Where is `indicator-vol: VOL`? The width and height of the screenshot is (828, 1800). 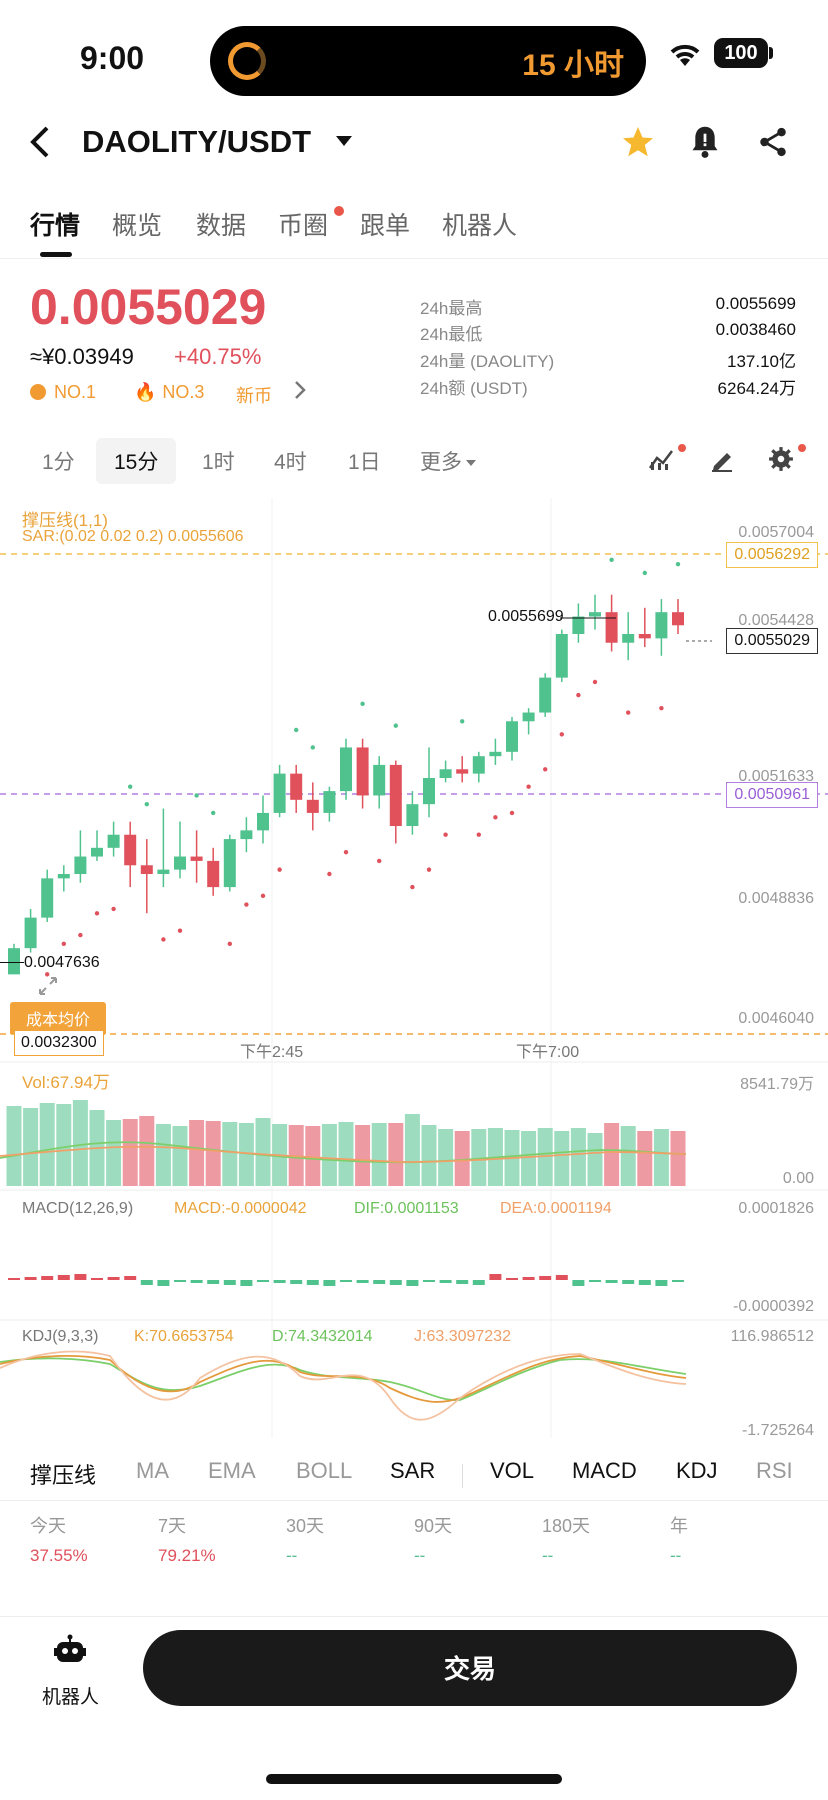
indicator-vol: VOL is located at coordinates (512, 1470).